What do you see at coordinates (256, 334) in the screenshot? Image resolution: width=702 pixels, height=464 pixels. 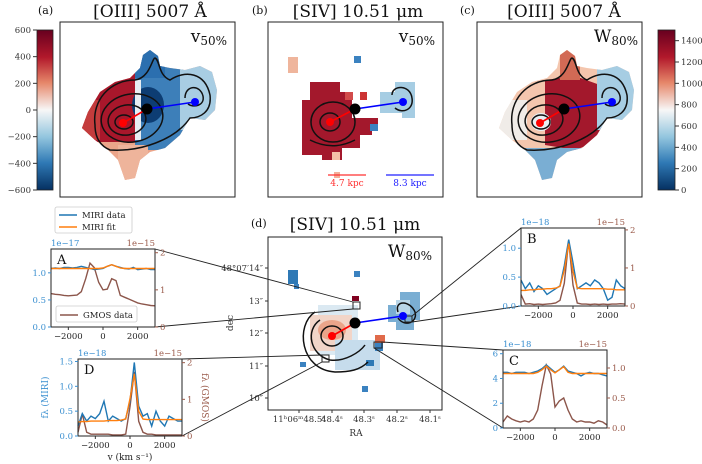 I see `y-tick-label: 12″` at bounding box center [256, 334].